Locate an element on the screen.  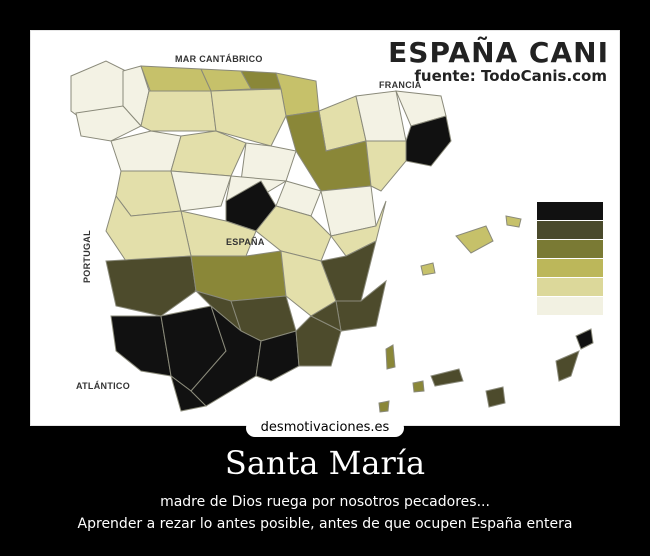
region-valencia is located at coordinates (348, 271).